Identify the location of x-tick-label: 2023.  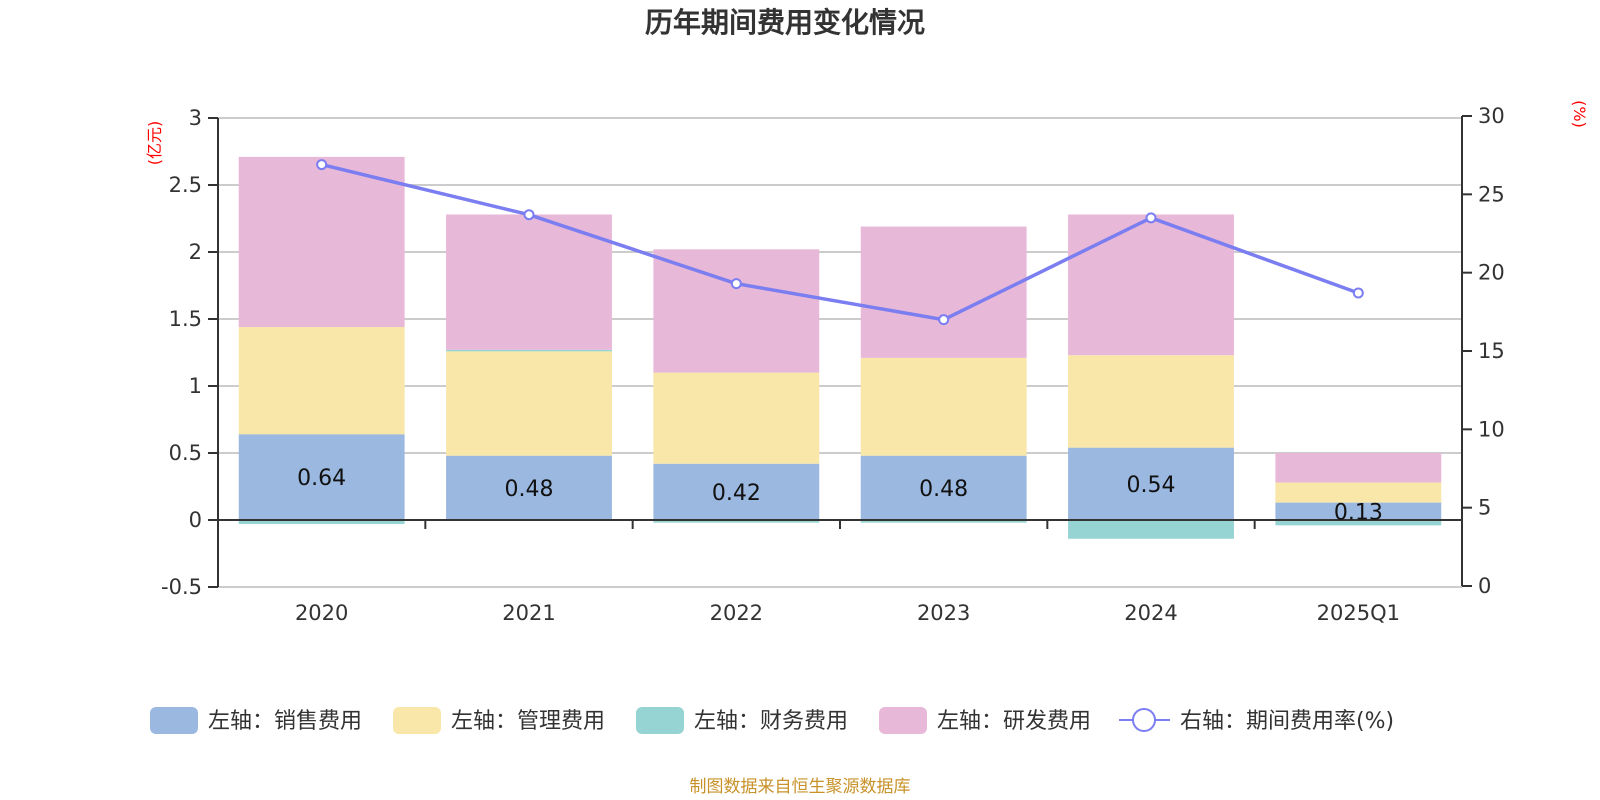
(943, 613).